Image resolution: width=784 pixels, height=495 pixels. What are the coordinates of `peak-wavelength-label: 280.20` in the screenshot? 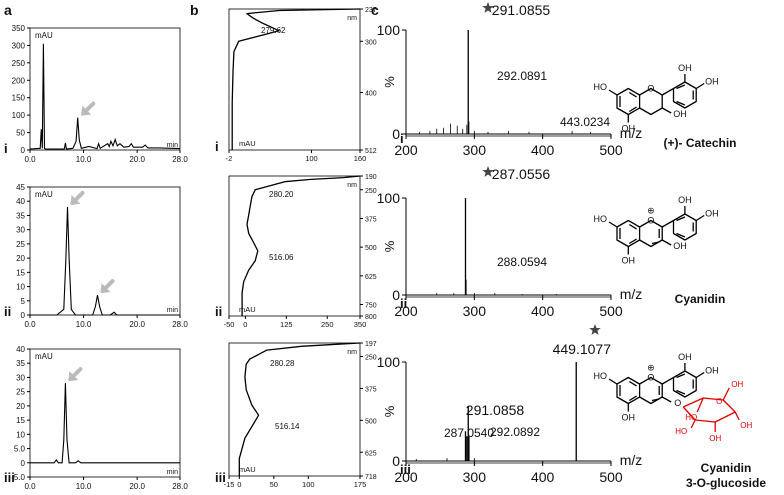 It's located at (281, 194).